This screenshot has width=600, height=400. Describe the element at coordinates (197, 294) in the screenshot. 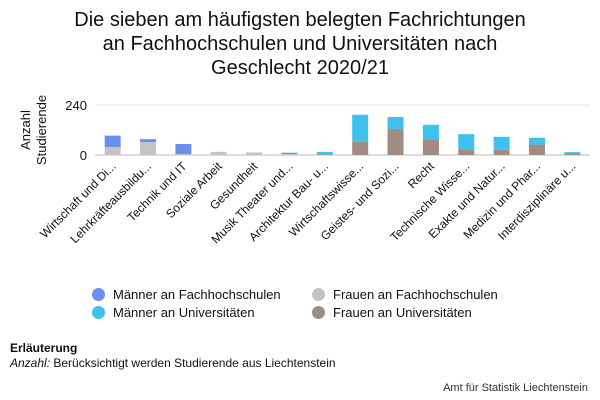

I see `legend-label: Männer an Fachhochschulen` at that location.